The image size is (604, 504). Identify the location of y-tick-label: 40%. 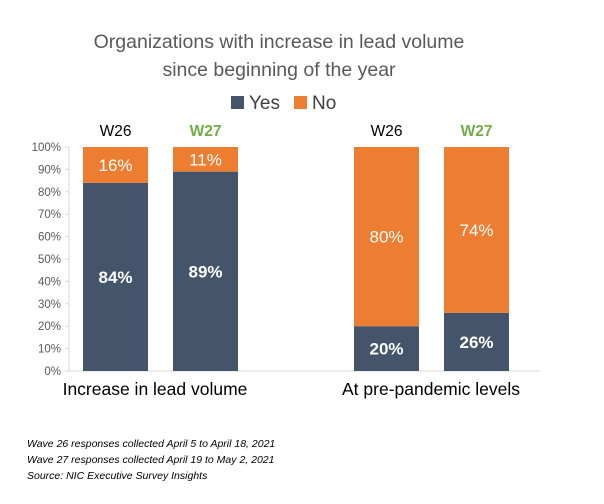
(49, 282).